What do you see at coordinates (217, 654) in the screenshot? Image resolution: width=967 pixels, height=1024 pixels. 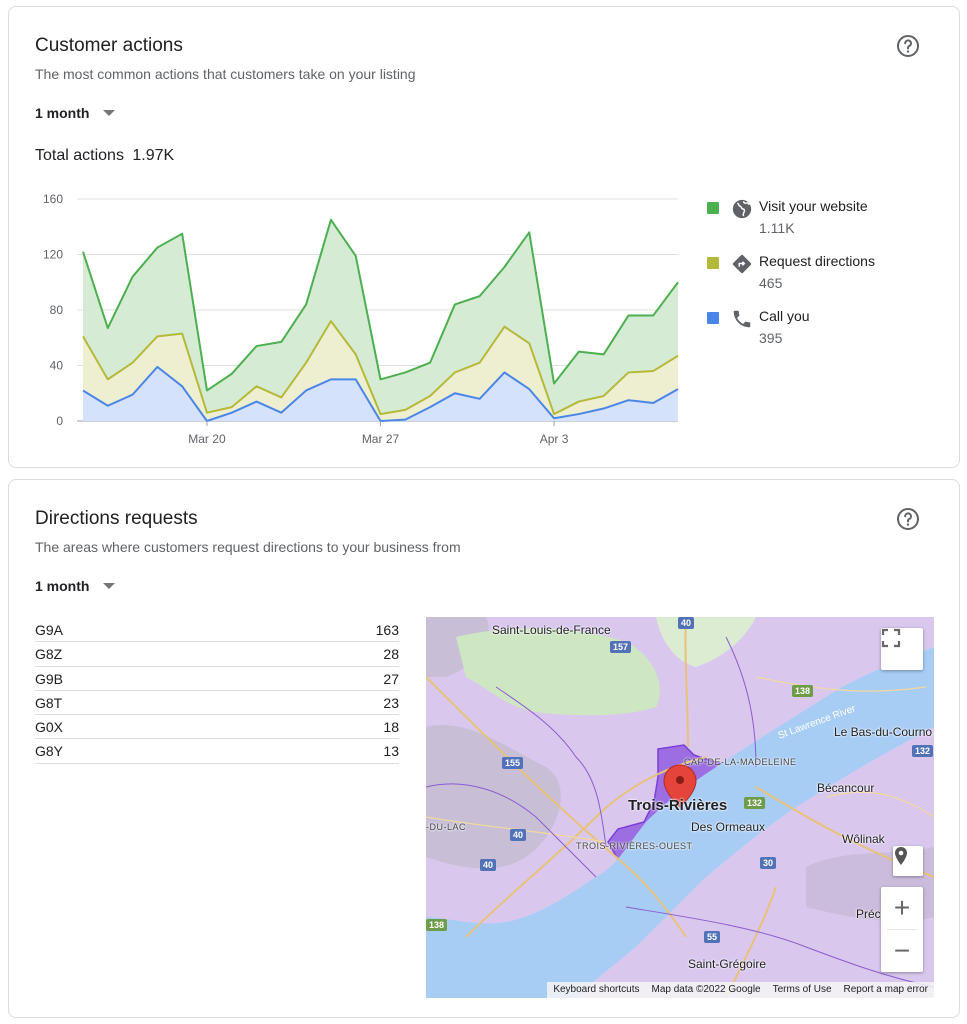 I see `table-row: G8Z 28` at bounding box center [217, 654].